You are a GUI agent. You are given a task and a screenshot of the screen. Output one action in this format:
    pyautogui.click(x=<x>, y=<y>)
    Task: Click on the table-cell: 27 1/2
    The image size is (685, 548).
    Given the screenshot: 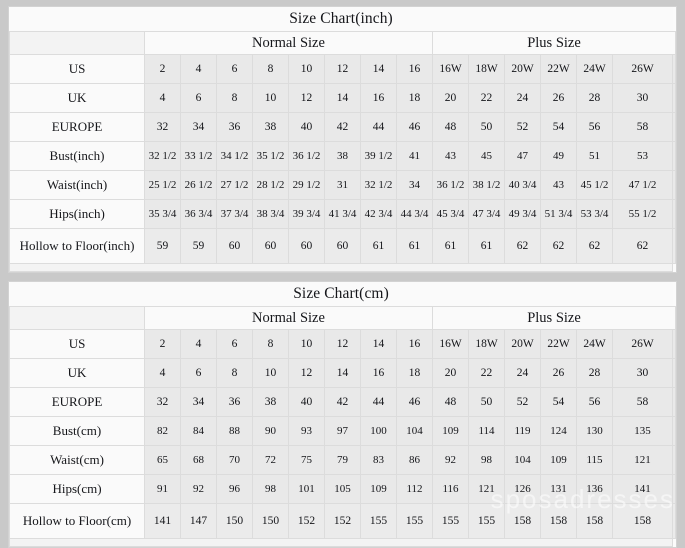 What is the action you would take?
    pyautogui.click(x=234, y=185)
    